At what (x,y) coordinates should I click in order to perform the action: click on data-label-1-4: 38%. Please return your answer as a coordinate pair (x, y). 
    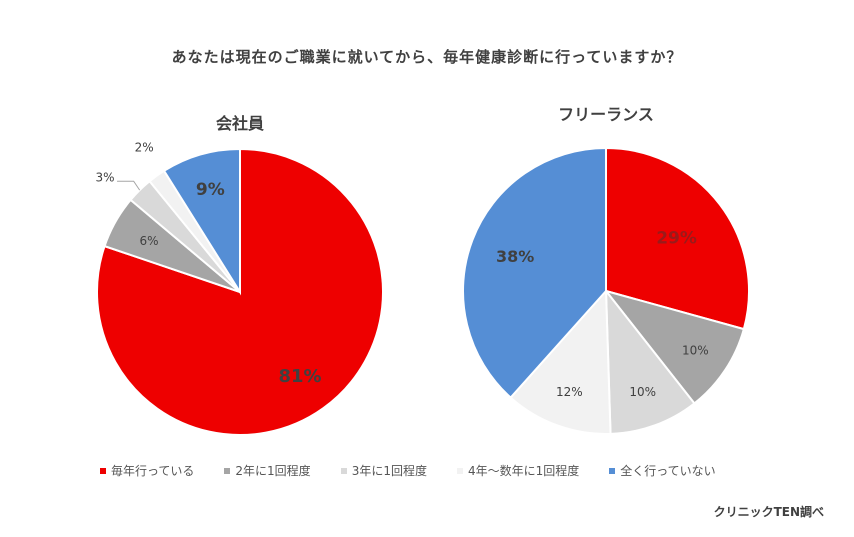
    Looking at the image, I should click on (515, 256).